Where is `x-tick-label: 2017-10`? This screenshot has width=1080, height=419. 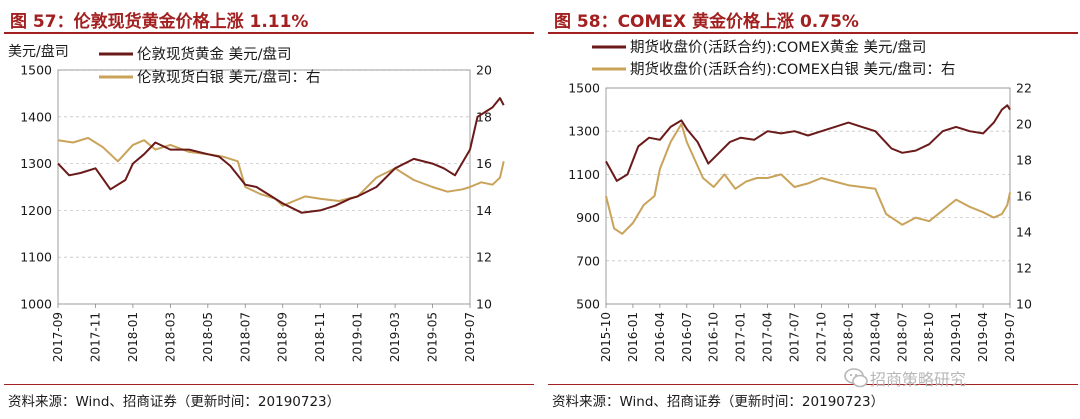
x-tick-label: 2017-10 is located at coordinates (821, 337).